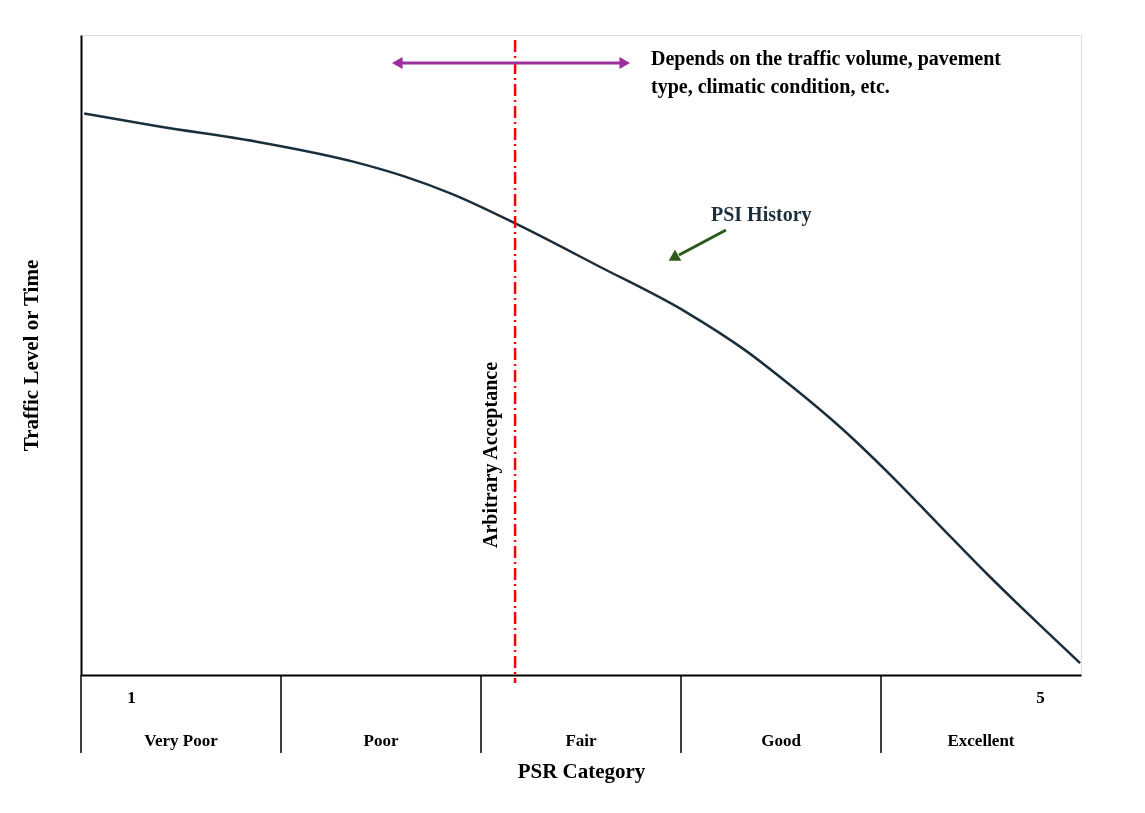 This screenshot has height=813, width=1145. I want to click on x-tick-label: 1, so click(131, 697).